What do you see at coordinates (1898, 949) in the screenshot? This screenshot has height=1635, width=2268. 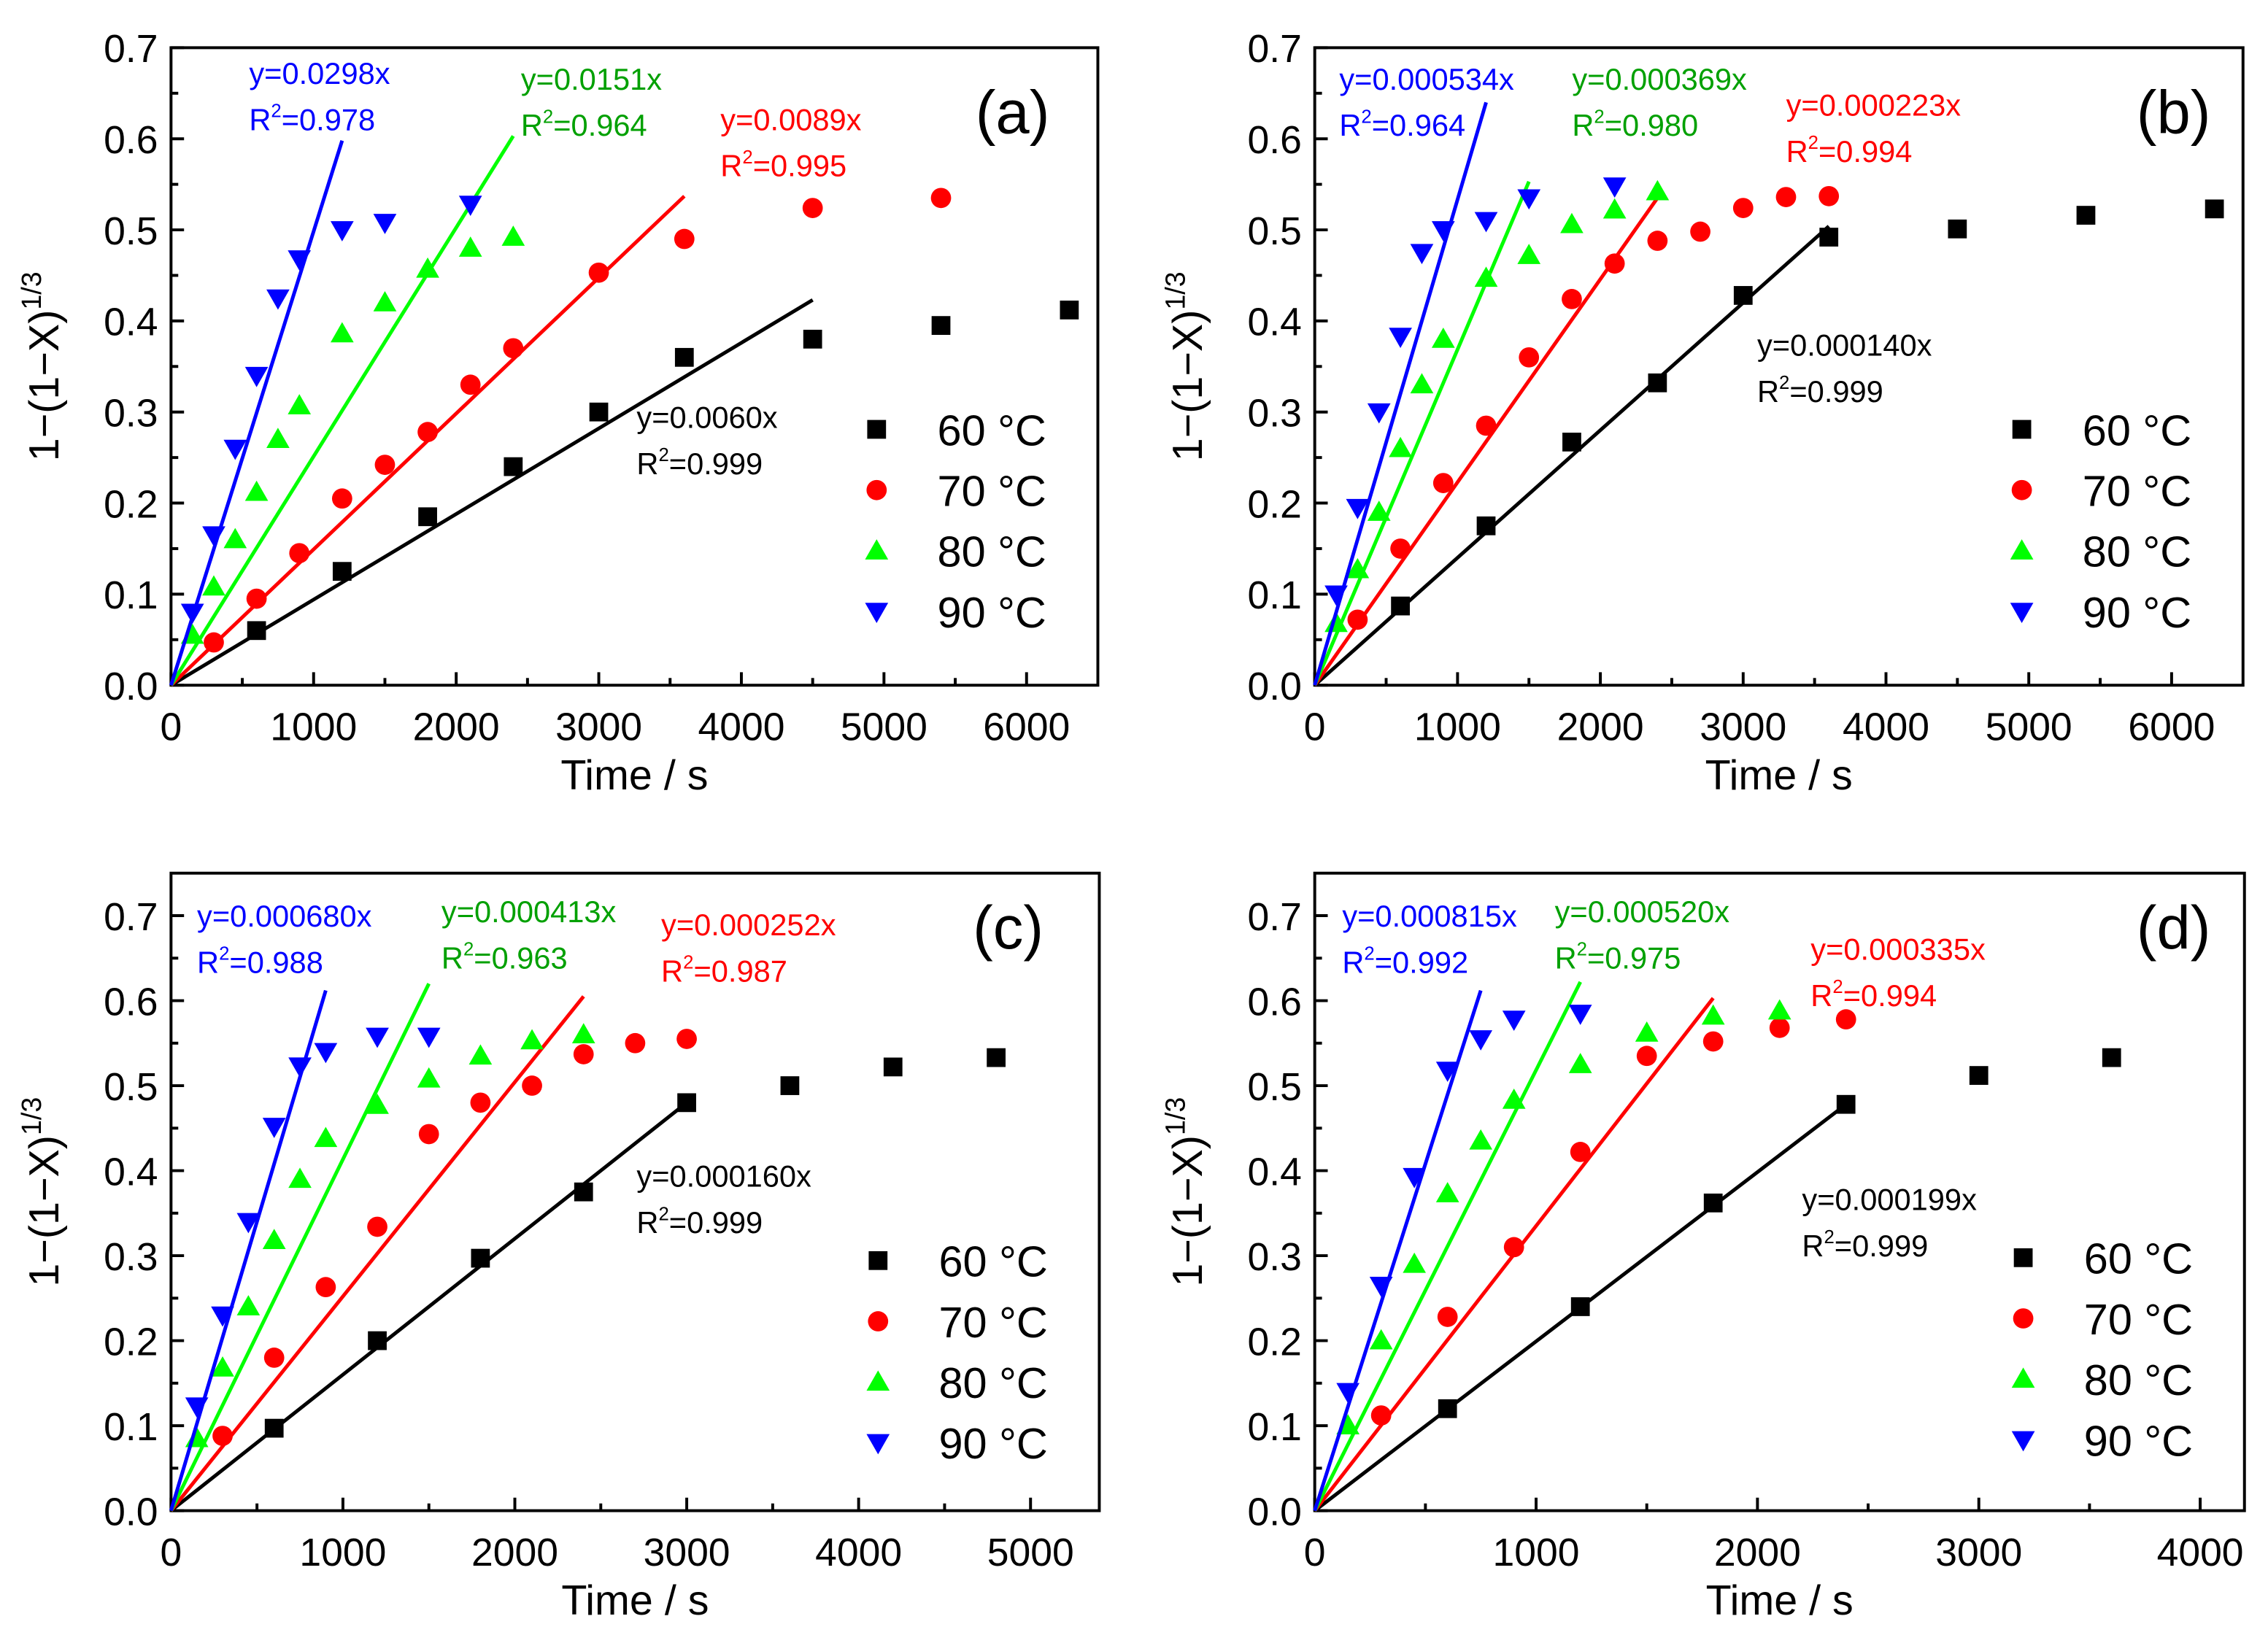 I see `fit-equation: y=0.000335x` at bounding box center [1898, 949].